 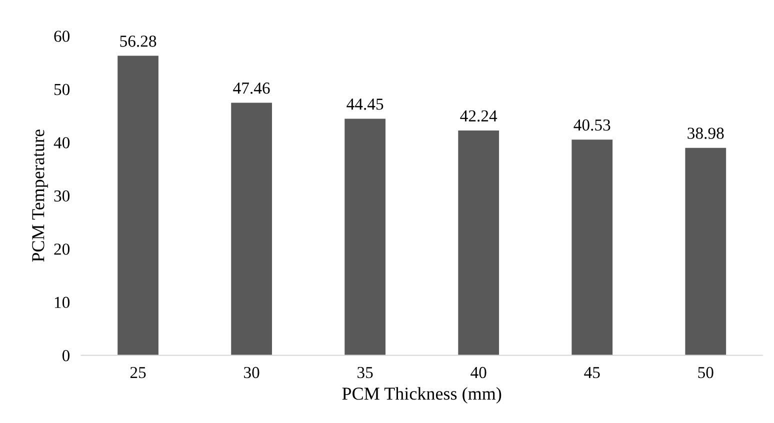 I want to click on x-tick-label: 25, so click(x=138, y=372).